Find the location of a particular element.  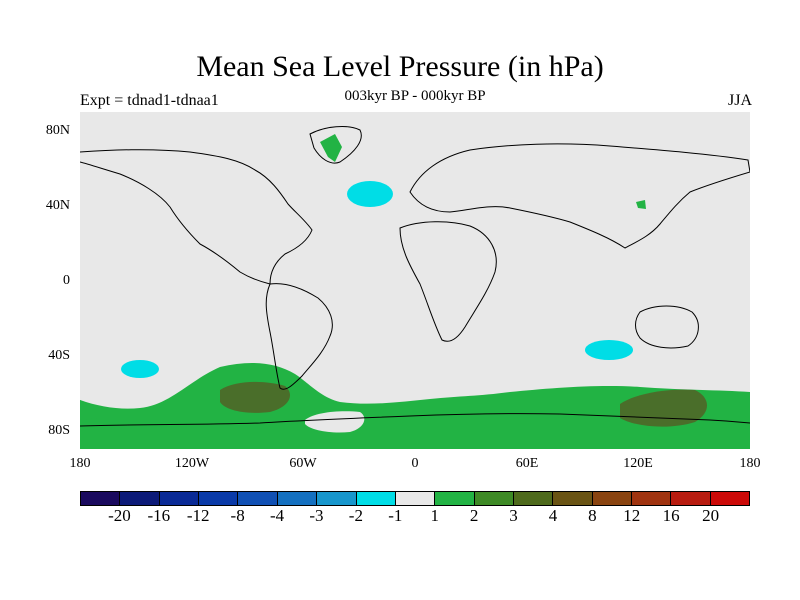

colorbar-label: -4 is located at coordinates (277, 515).